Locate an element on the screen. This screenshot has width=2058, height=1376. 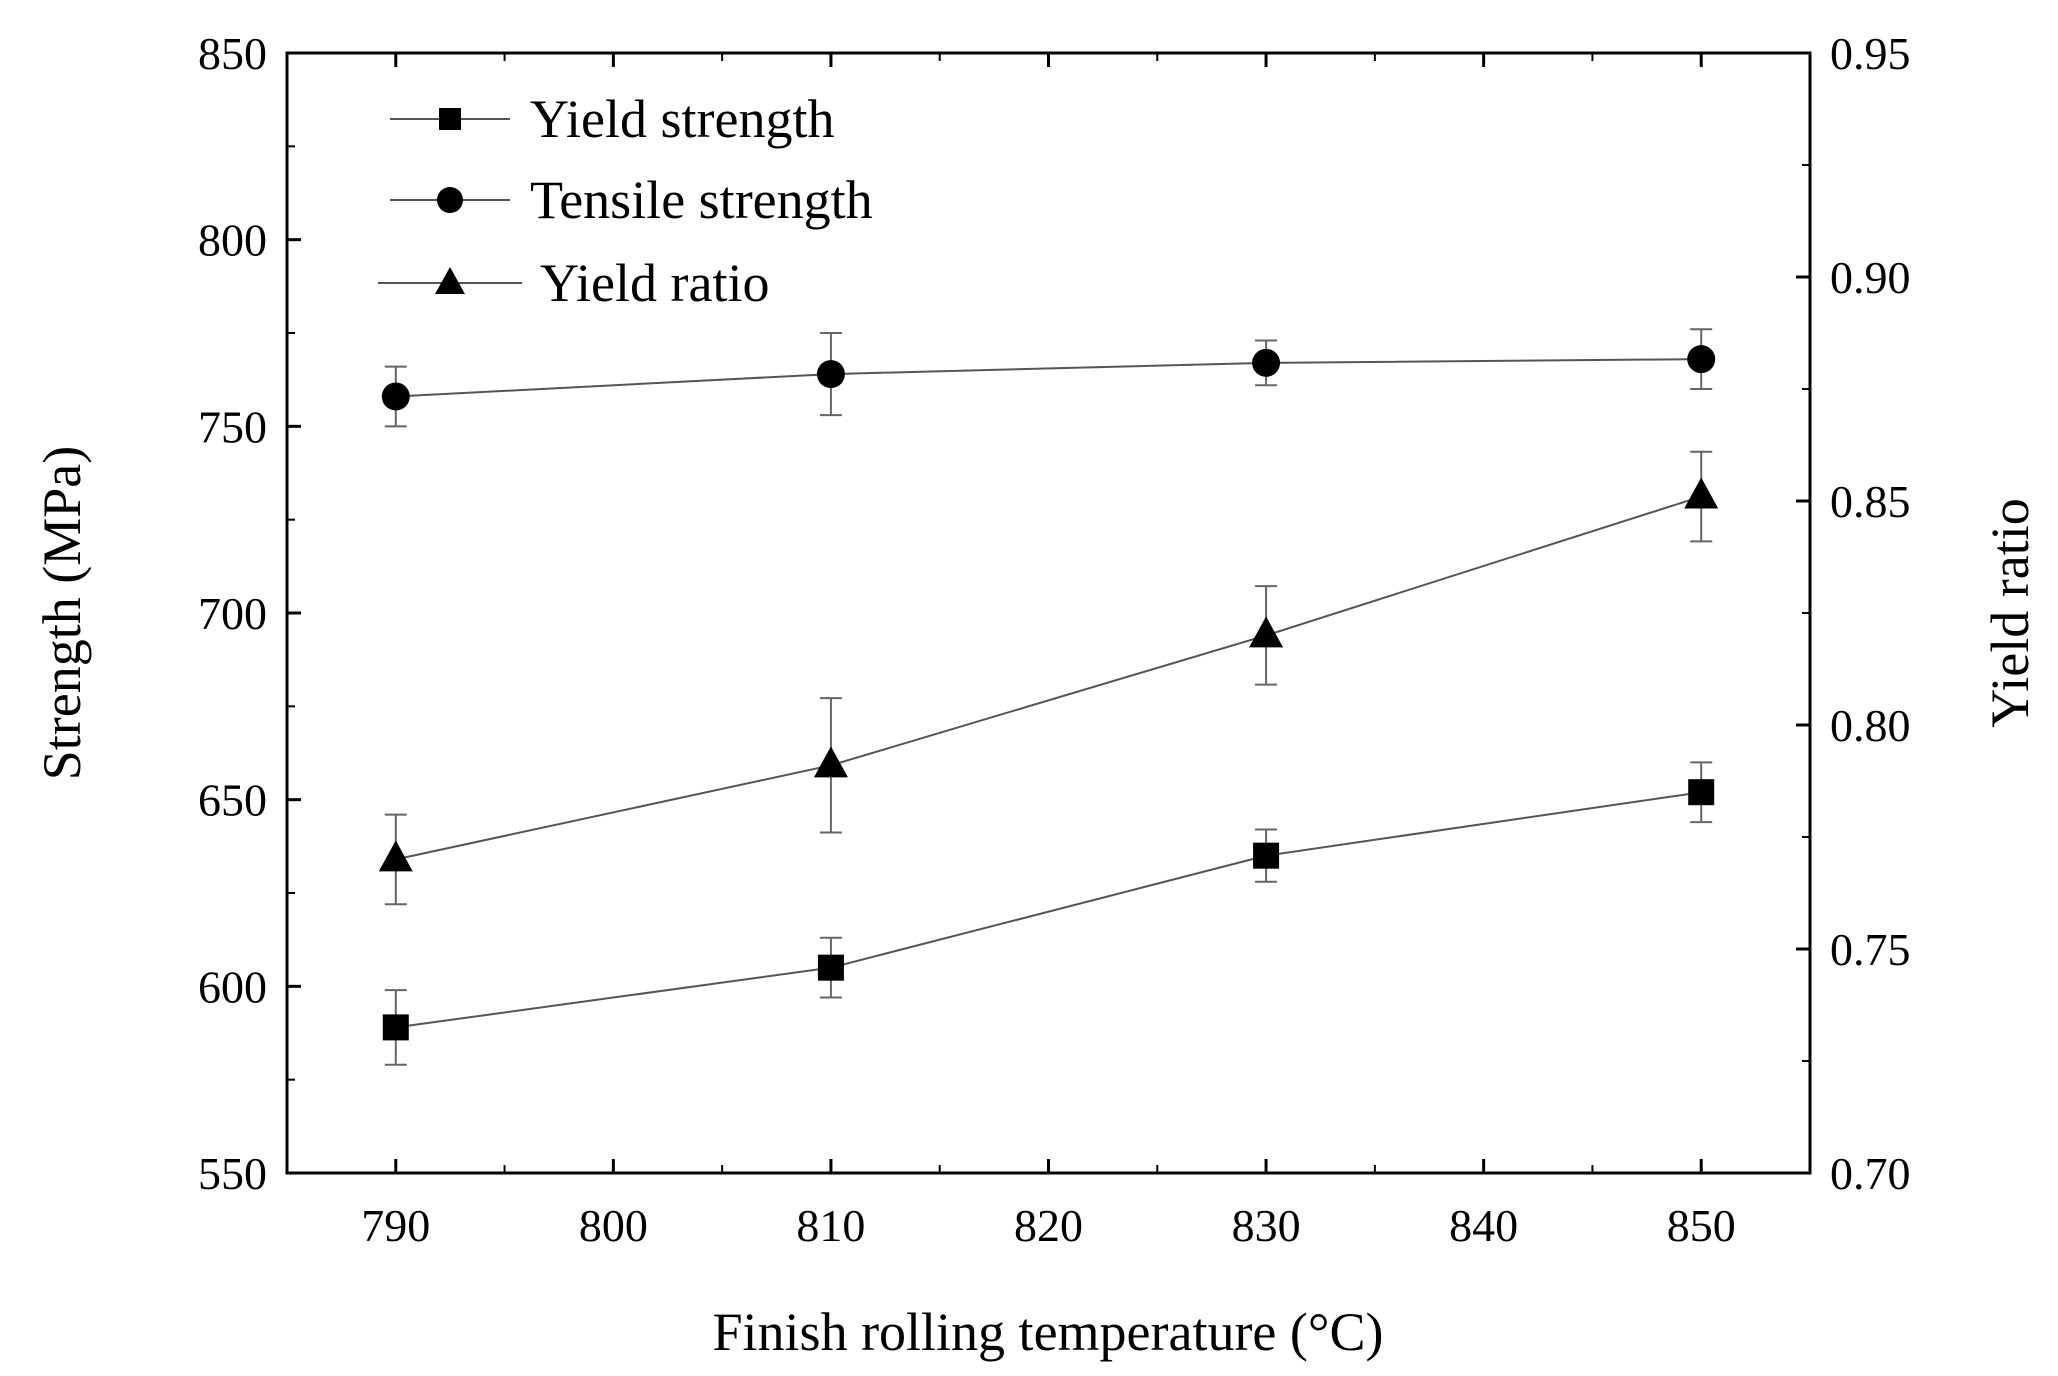
y-right-tick-label: 0.75 is located at coordinates (1870, 949).